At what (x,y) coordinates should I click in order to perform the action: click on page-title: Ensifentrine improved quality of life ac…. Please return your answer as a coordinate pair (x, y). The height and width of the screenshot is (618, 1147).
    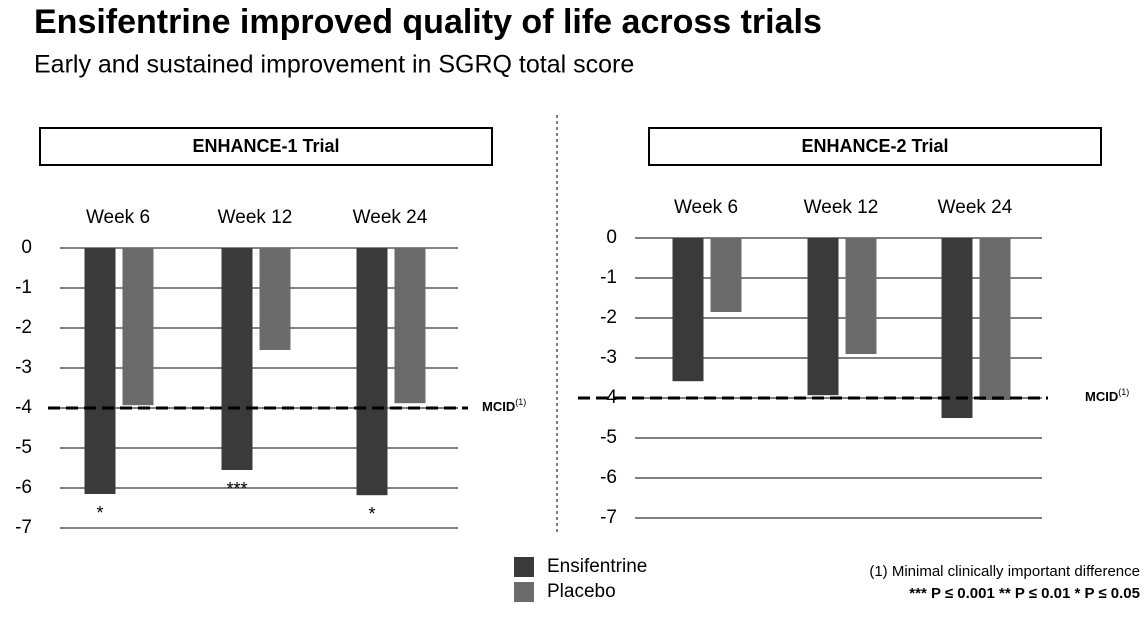
    Looking at the image, I should click on (428, 22).